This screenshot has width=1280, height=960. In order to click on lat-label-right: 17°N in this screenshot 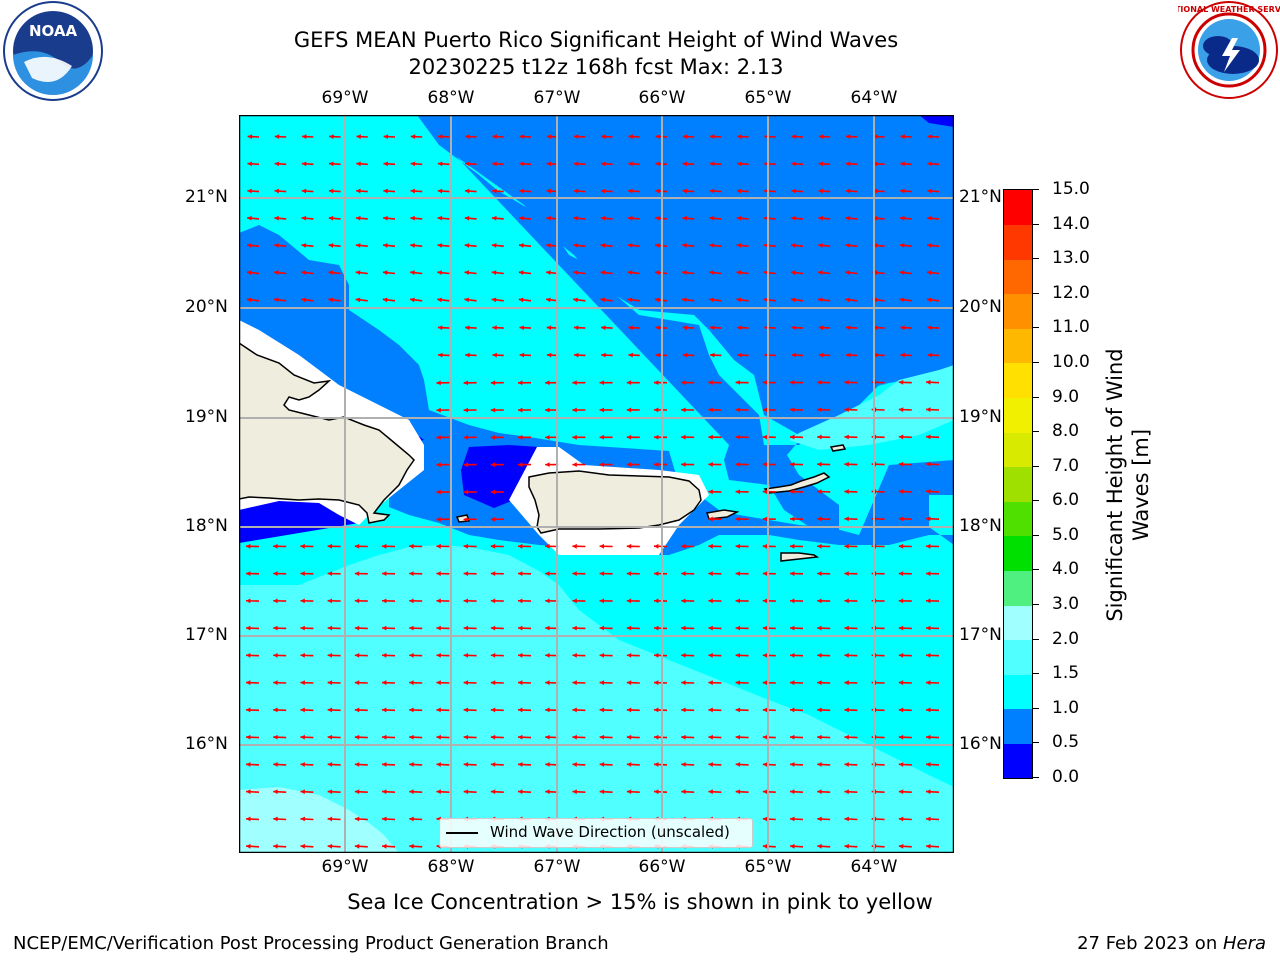, I will do `click(980, 635)`.